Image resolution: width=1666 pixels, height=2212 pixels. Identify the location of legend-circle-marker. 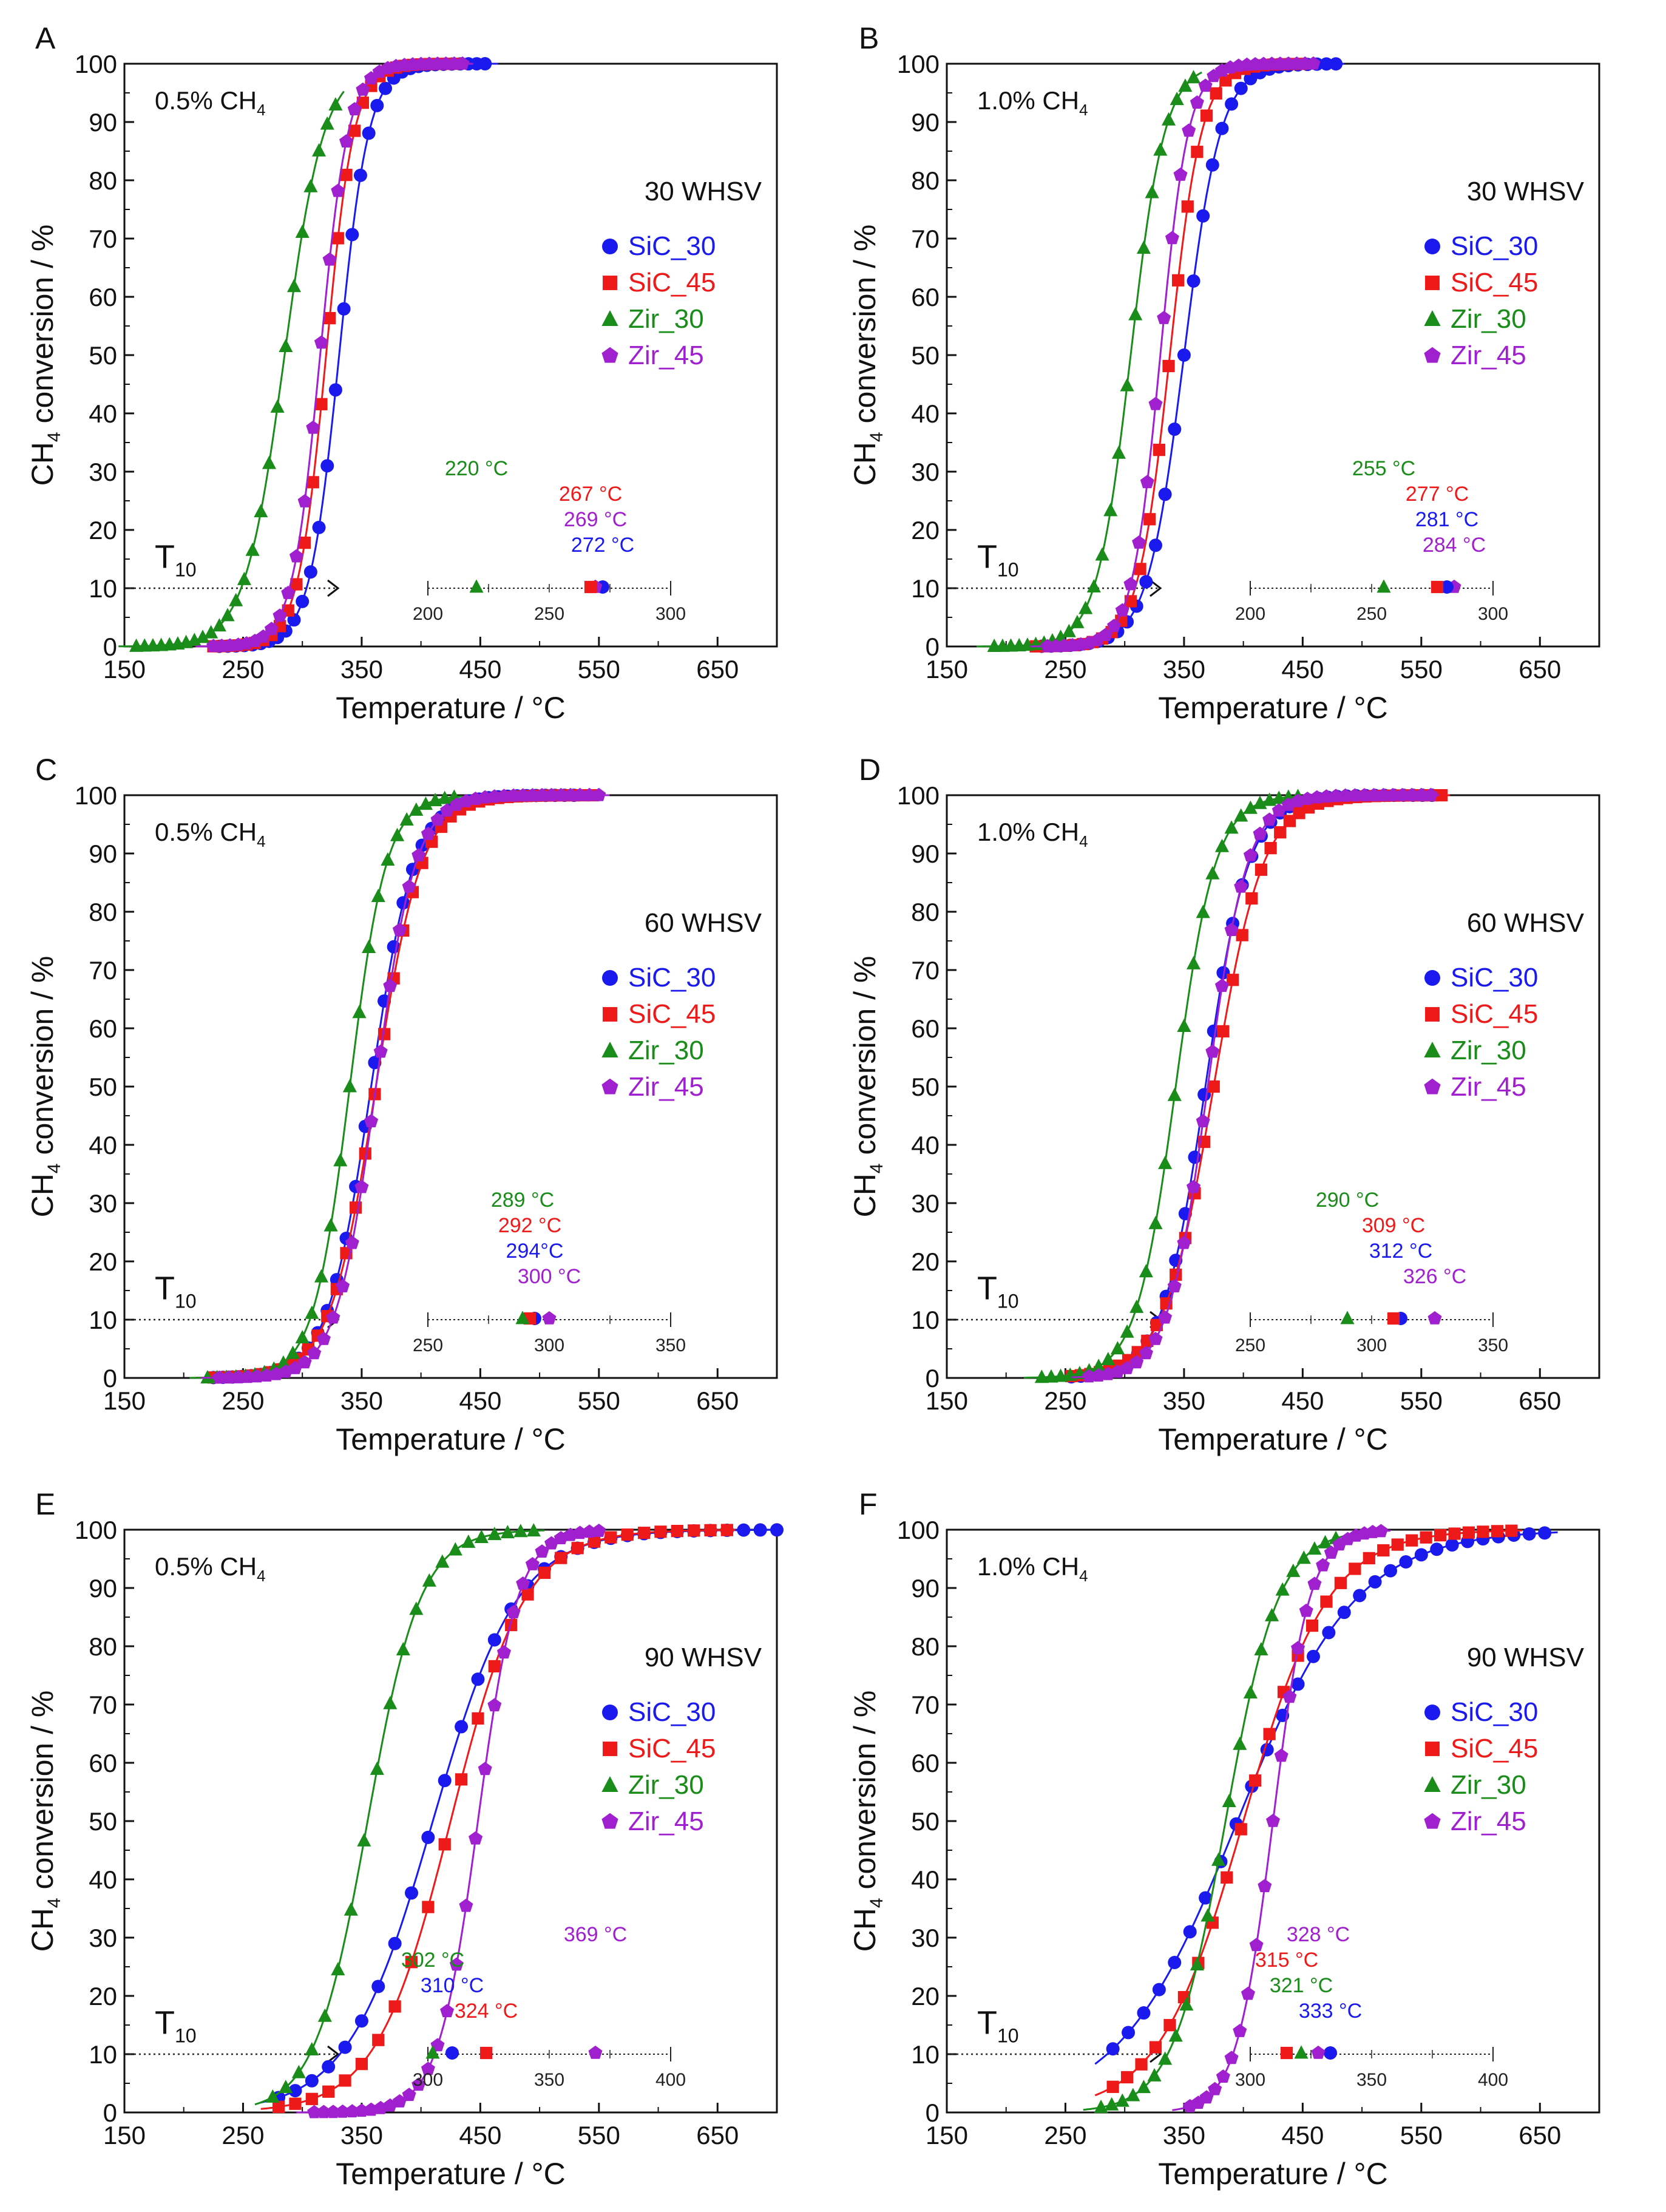
(610, 1712).